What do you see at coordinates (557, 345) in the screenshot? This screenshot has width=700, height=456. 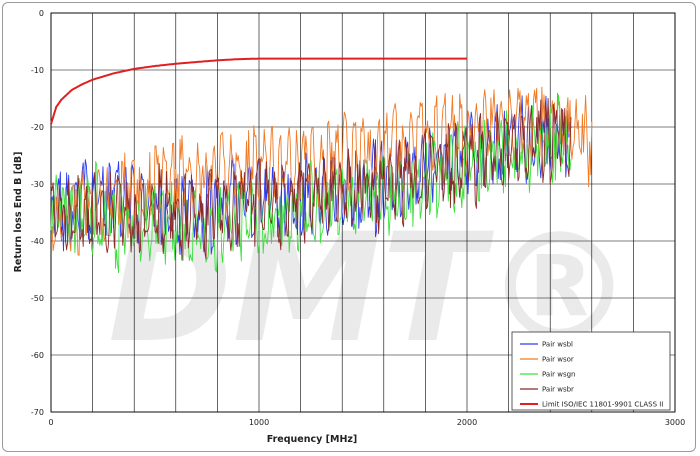 I see `legend-entry: Pair wsbl` at bounding box center [557, 345].